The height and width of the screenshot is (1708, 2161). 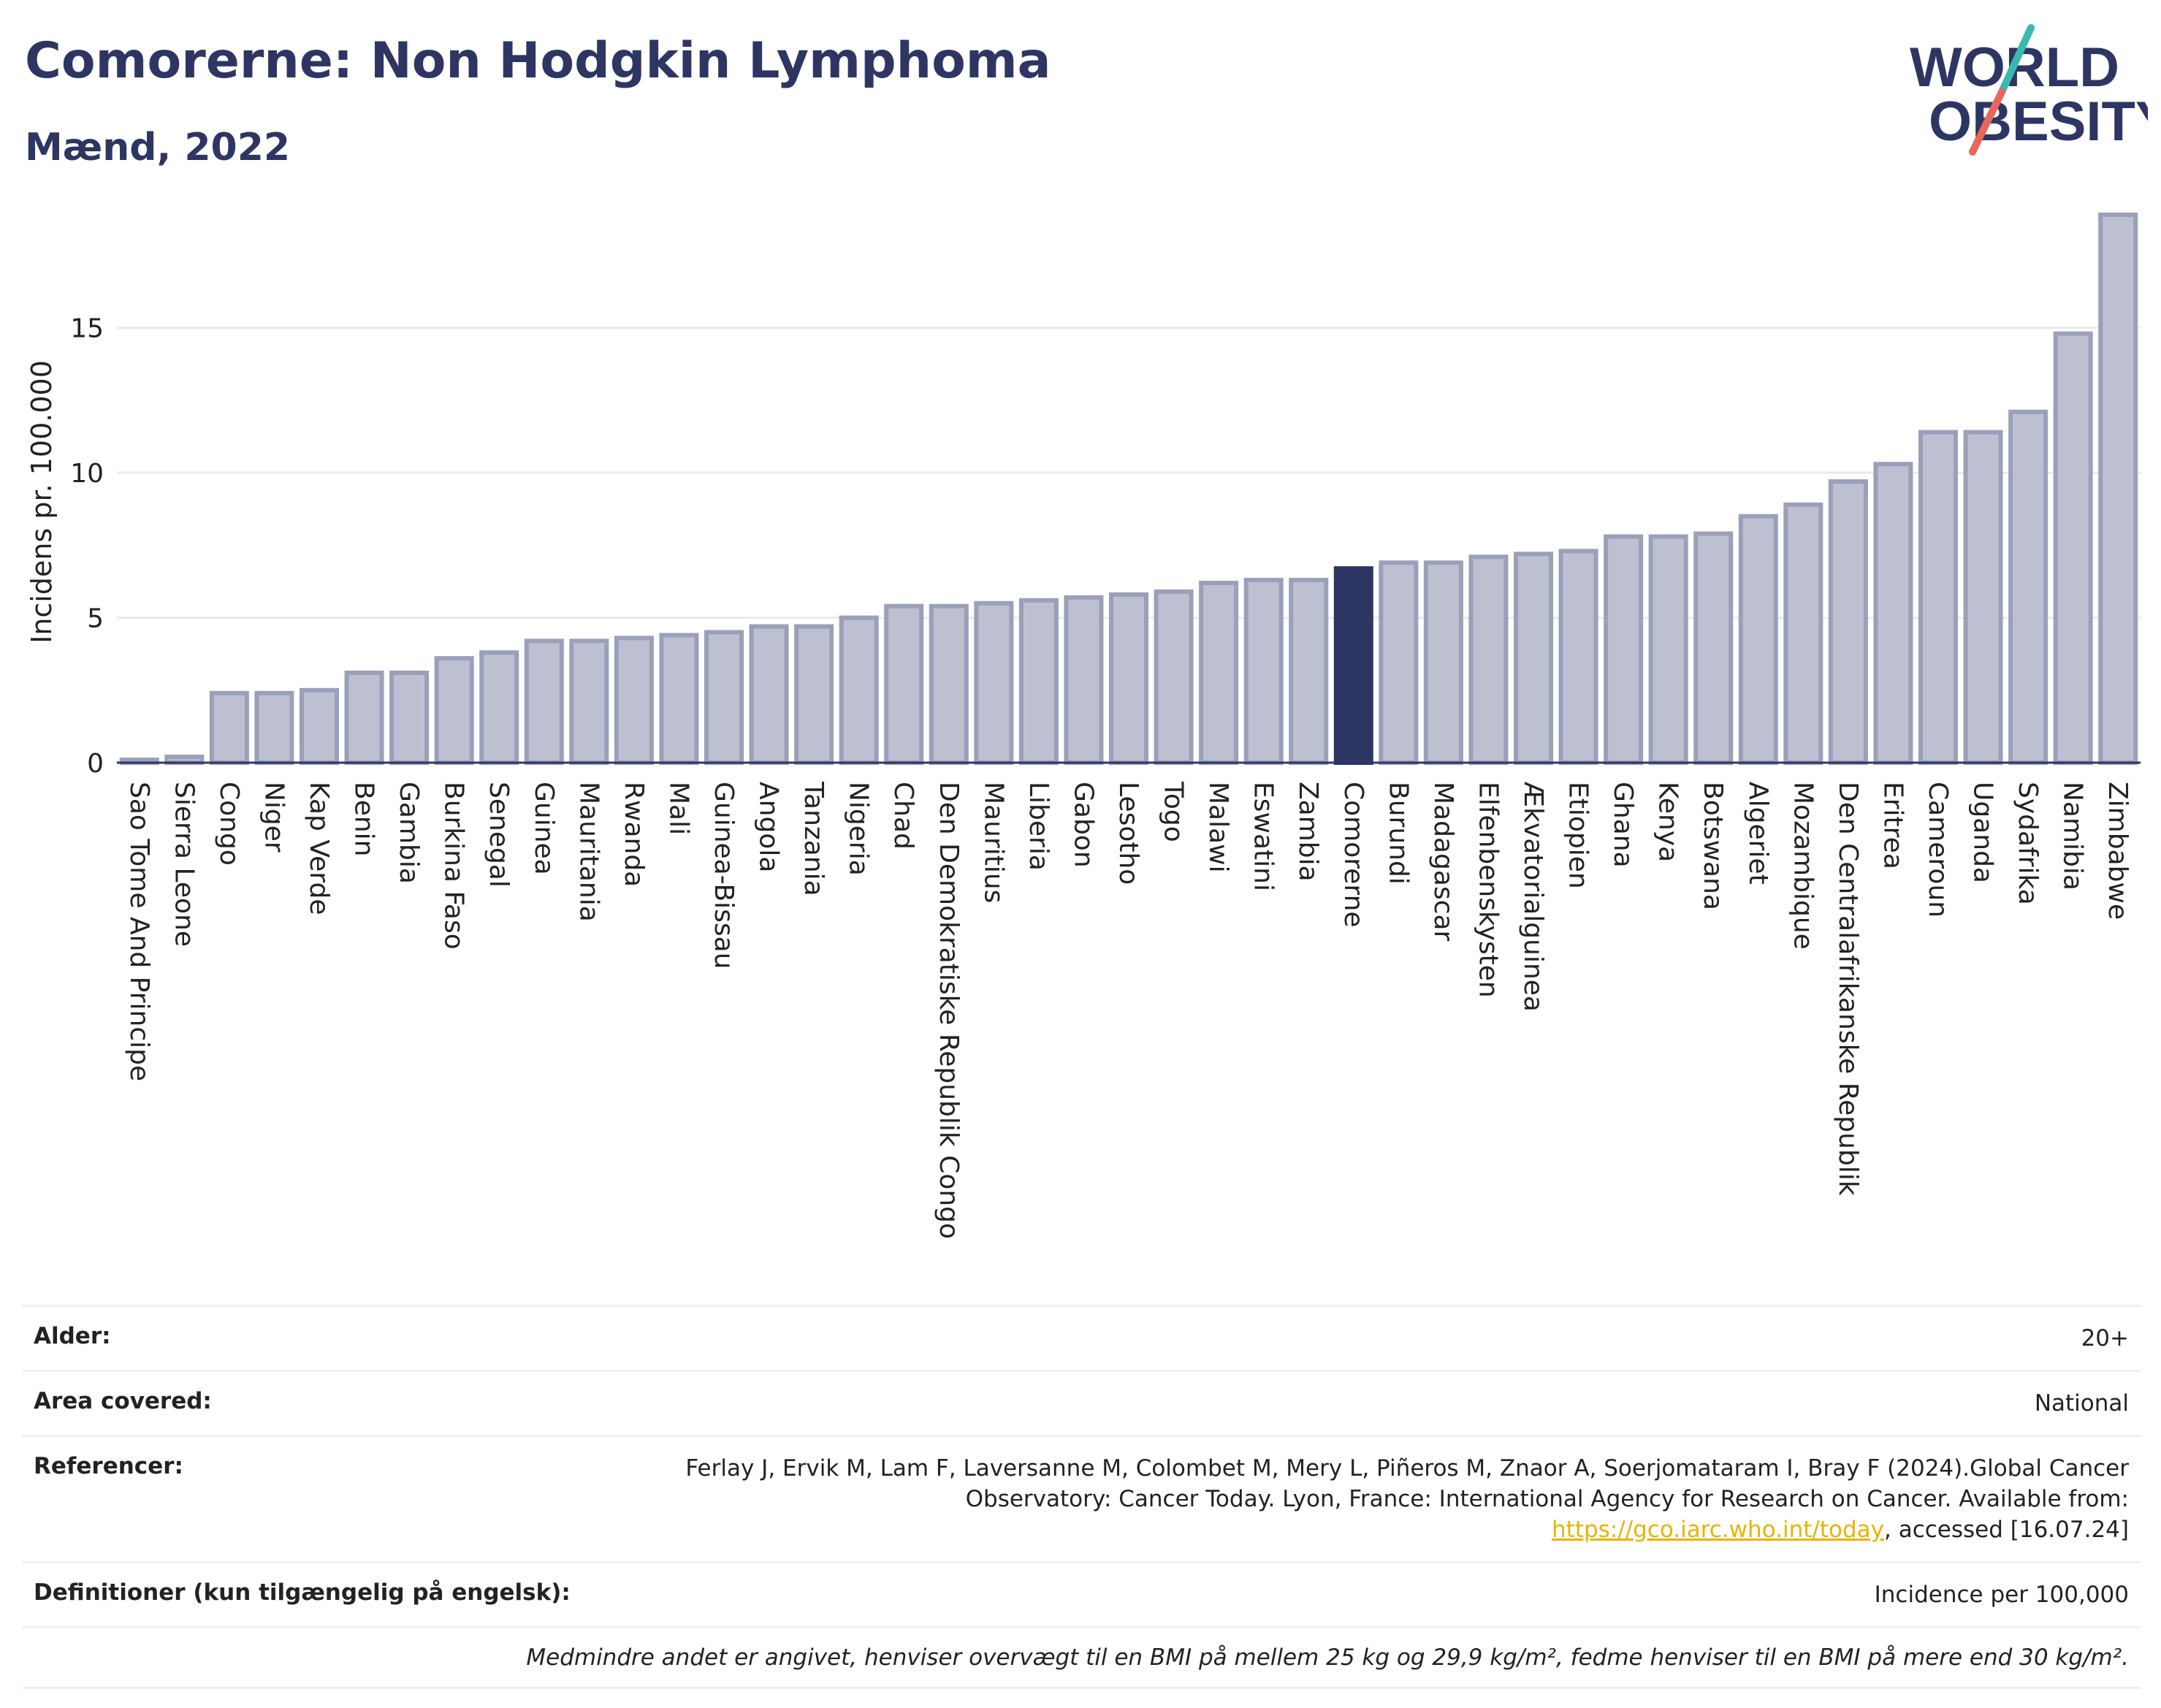 I want to click on x-tick-label: Gambia, so click(x=409, y=833).